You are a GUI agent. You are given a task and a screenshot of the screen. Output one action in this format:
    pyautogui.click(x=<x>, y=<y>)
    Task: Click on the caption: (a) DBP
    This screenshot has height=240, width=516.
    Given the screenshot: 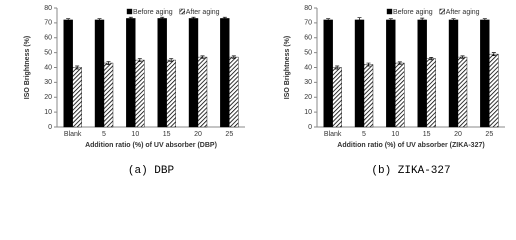 What is the action you would take?
    pyautogui.click(x=151, y=171)
    